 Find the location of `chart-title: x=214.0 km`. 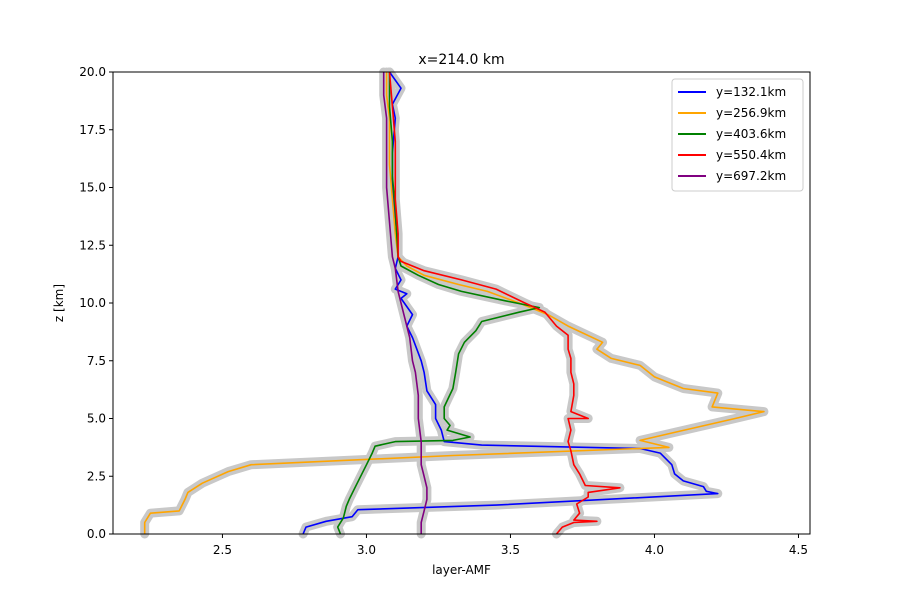

chart-title: x=214.0 km is located at coordinates (461, 60).